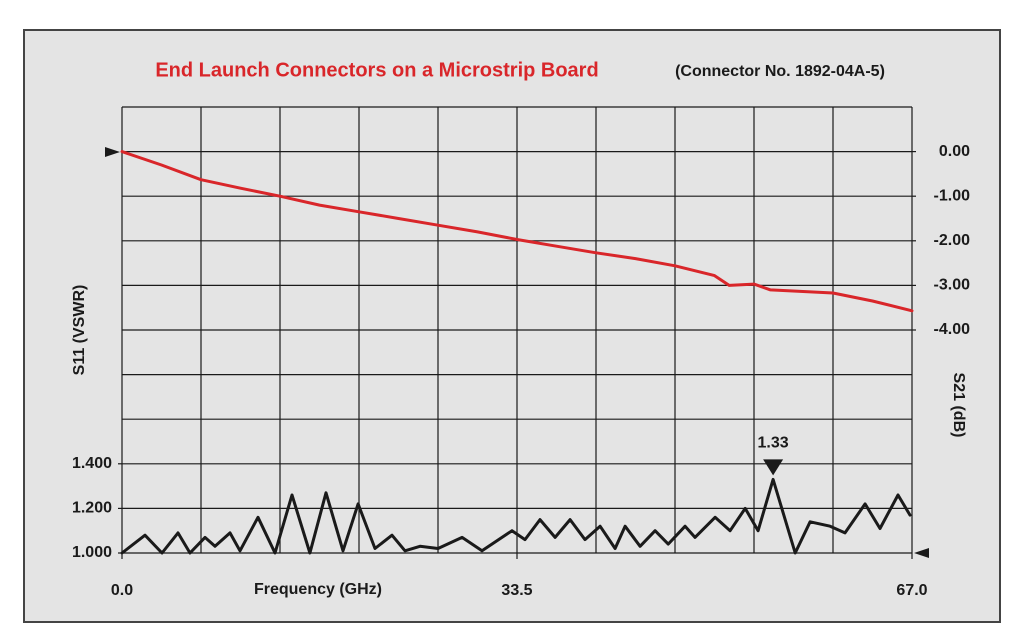  What do you see at coordinates (954, 151) in the screenshot?
I see `y2-tick-label: 0.00` at bounding box center [954, 151].